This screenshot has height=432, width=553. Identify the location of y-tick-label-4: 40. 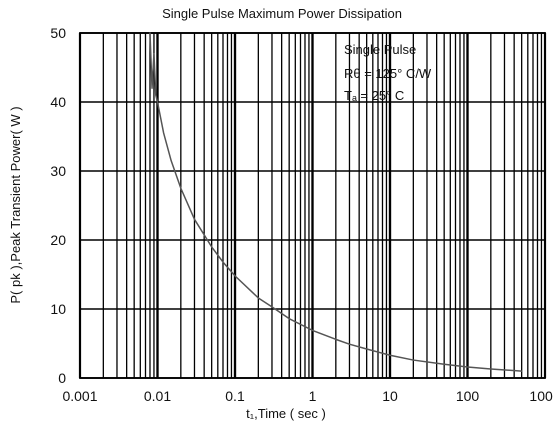
(58, 102).